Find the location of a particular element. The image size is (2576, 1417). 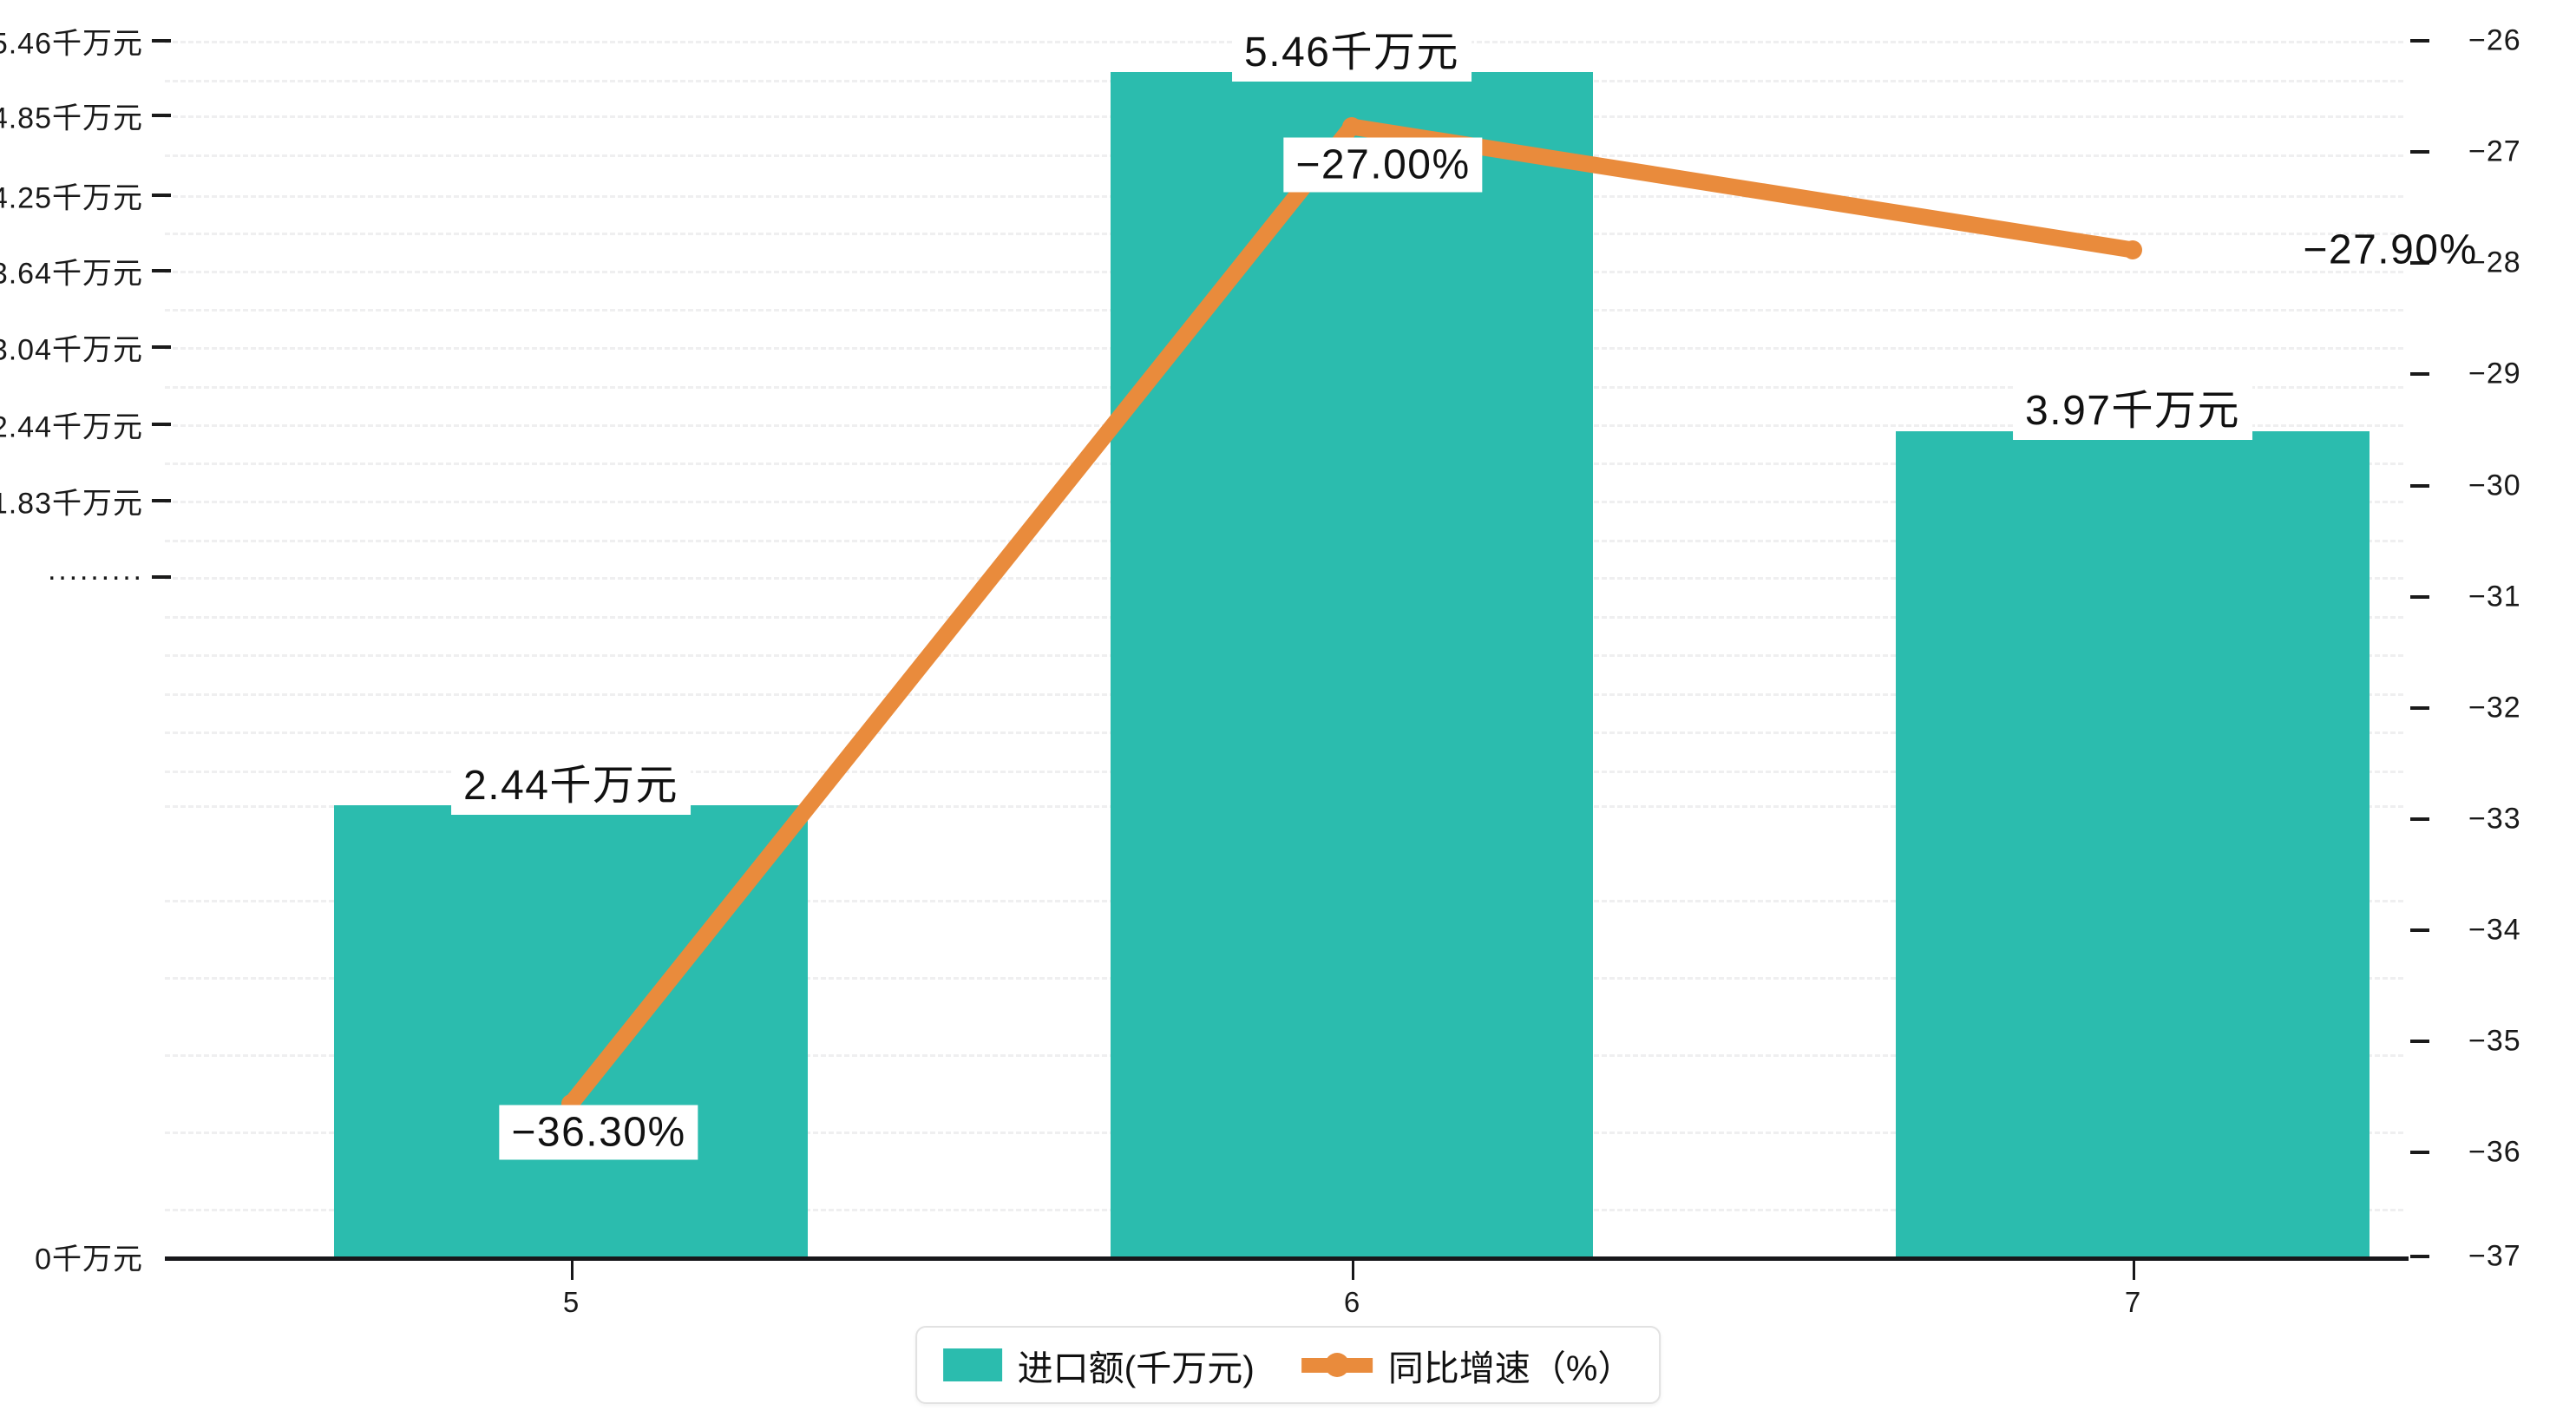

x-tick-label: 5 is located at coordinates (571, 1302).